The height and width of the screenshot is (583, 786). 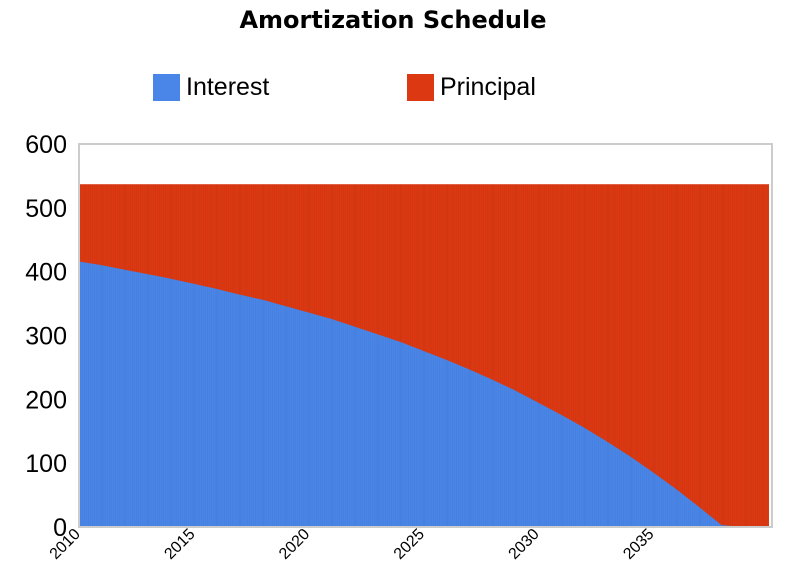 I want to click on legend-item-principal: Principal, so click(x=471, y=87).